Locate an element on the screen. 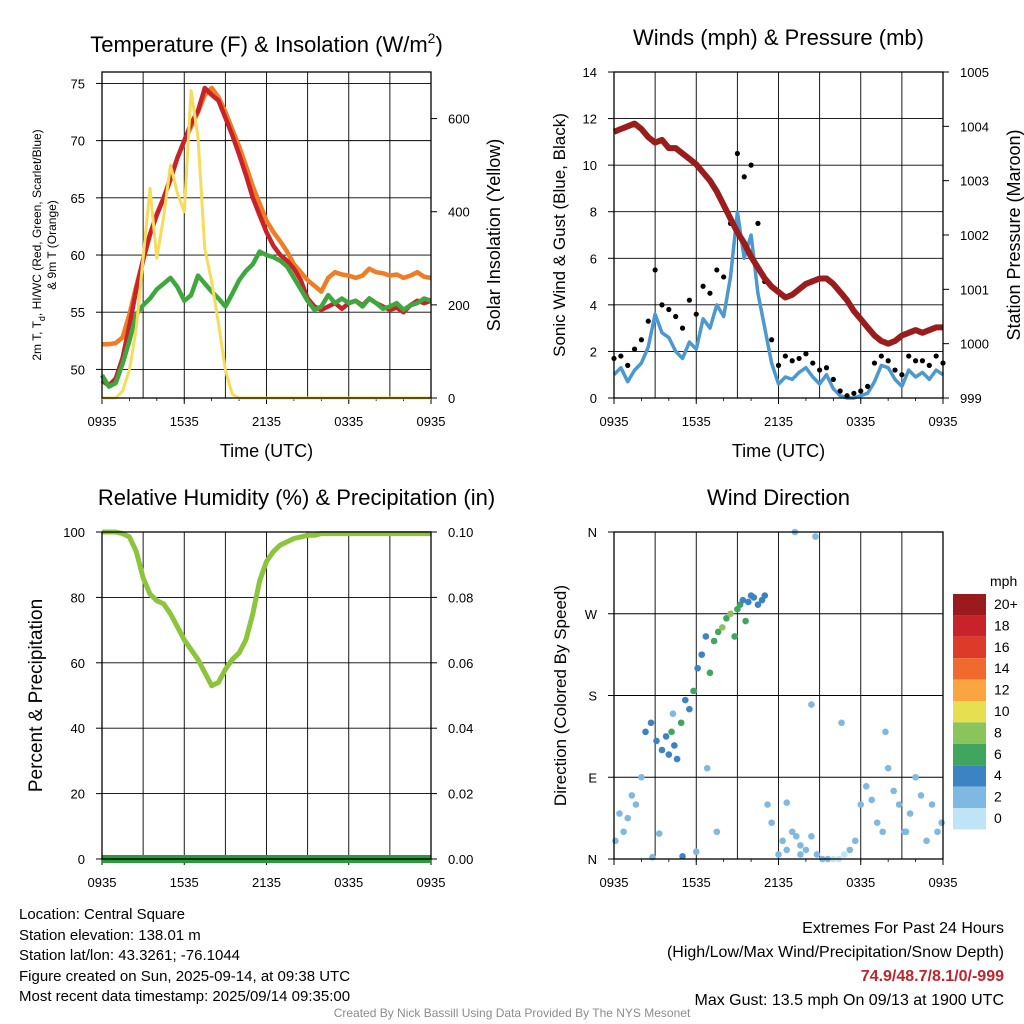  y-tick-label: 20 is located at coordinates (78, 794).